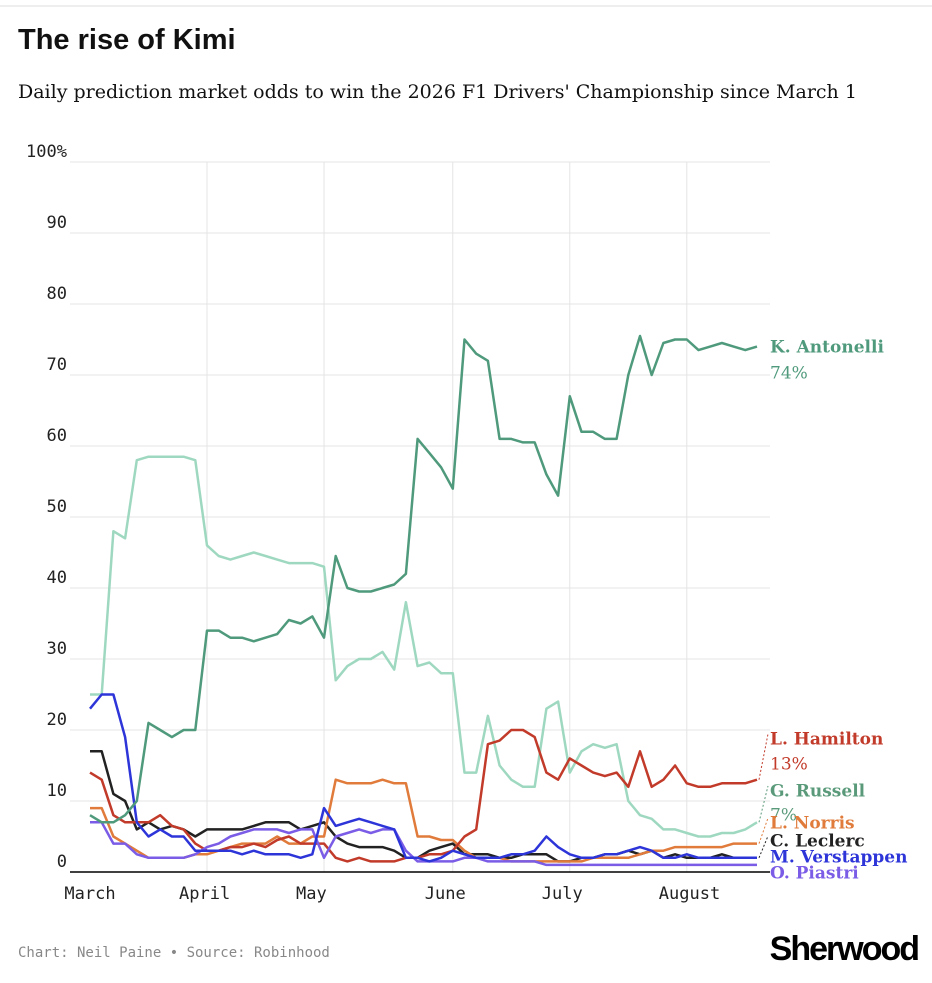 The width and height of the screenshot is (932, 983). What do you see at coordinates (62, 862) in the screenshot?
I see `y-tick-label: 0` at bounding box center [62, 862].